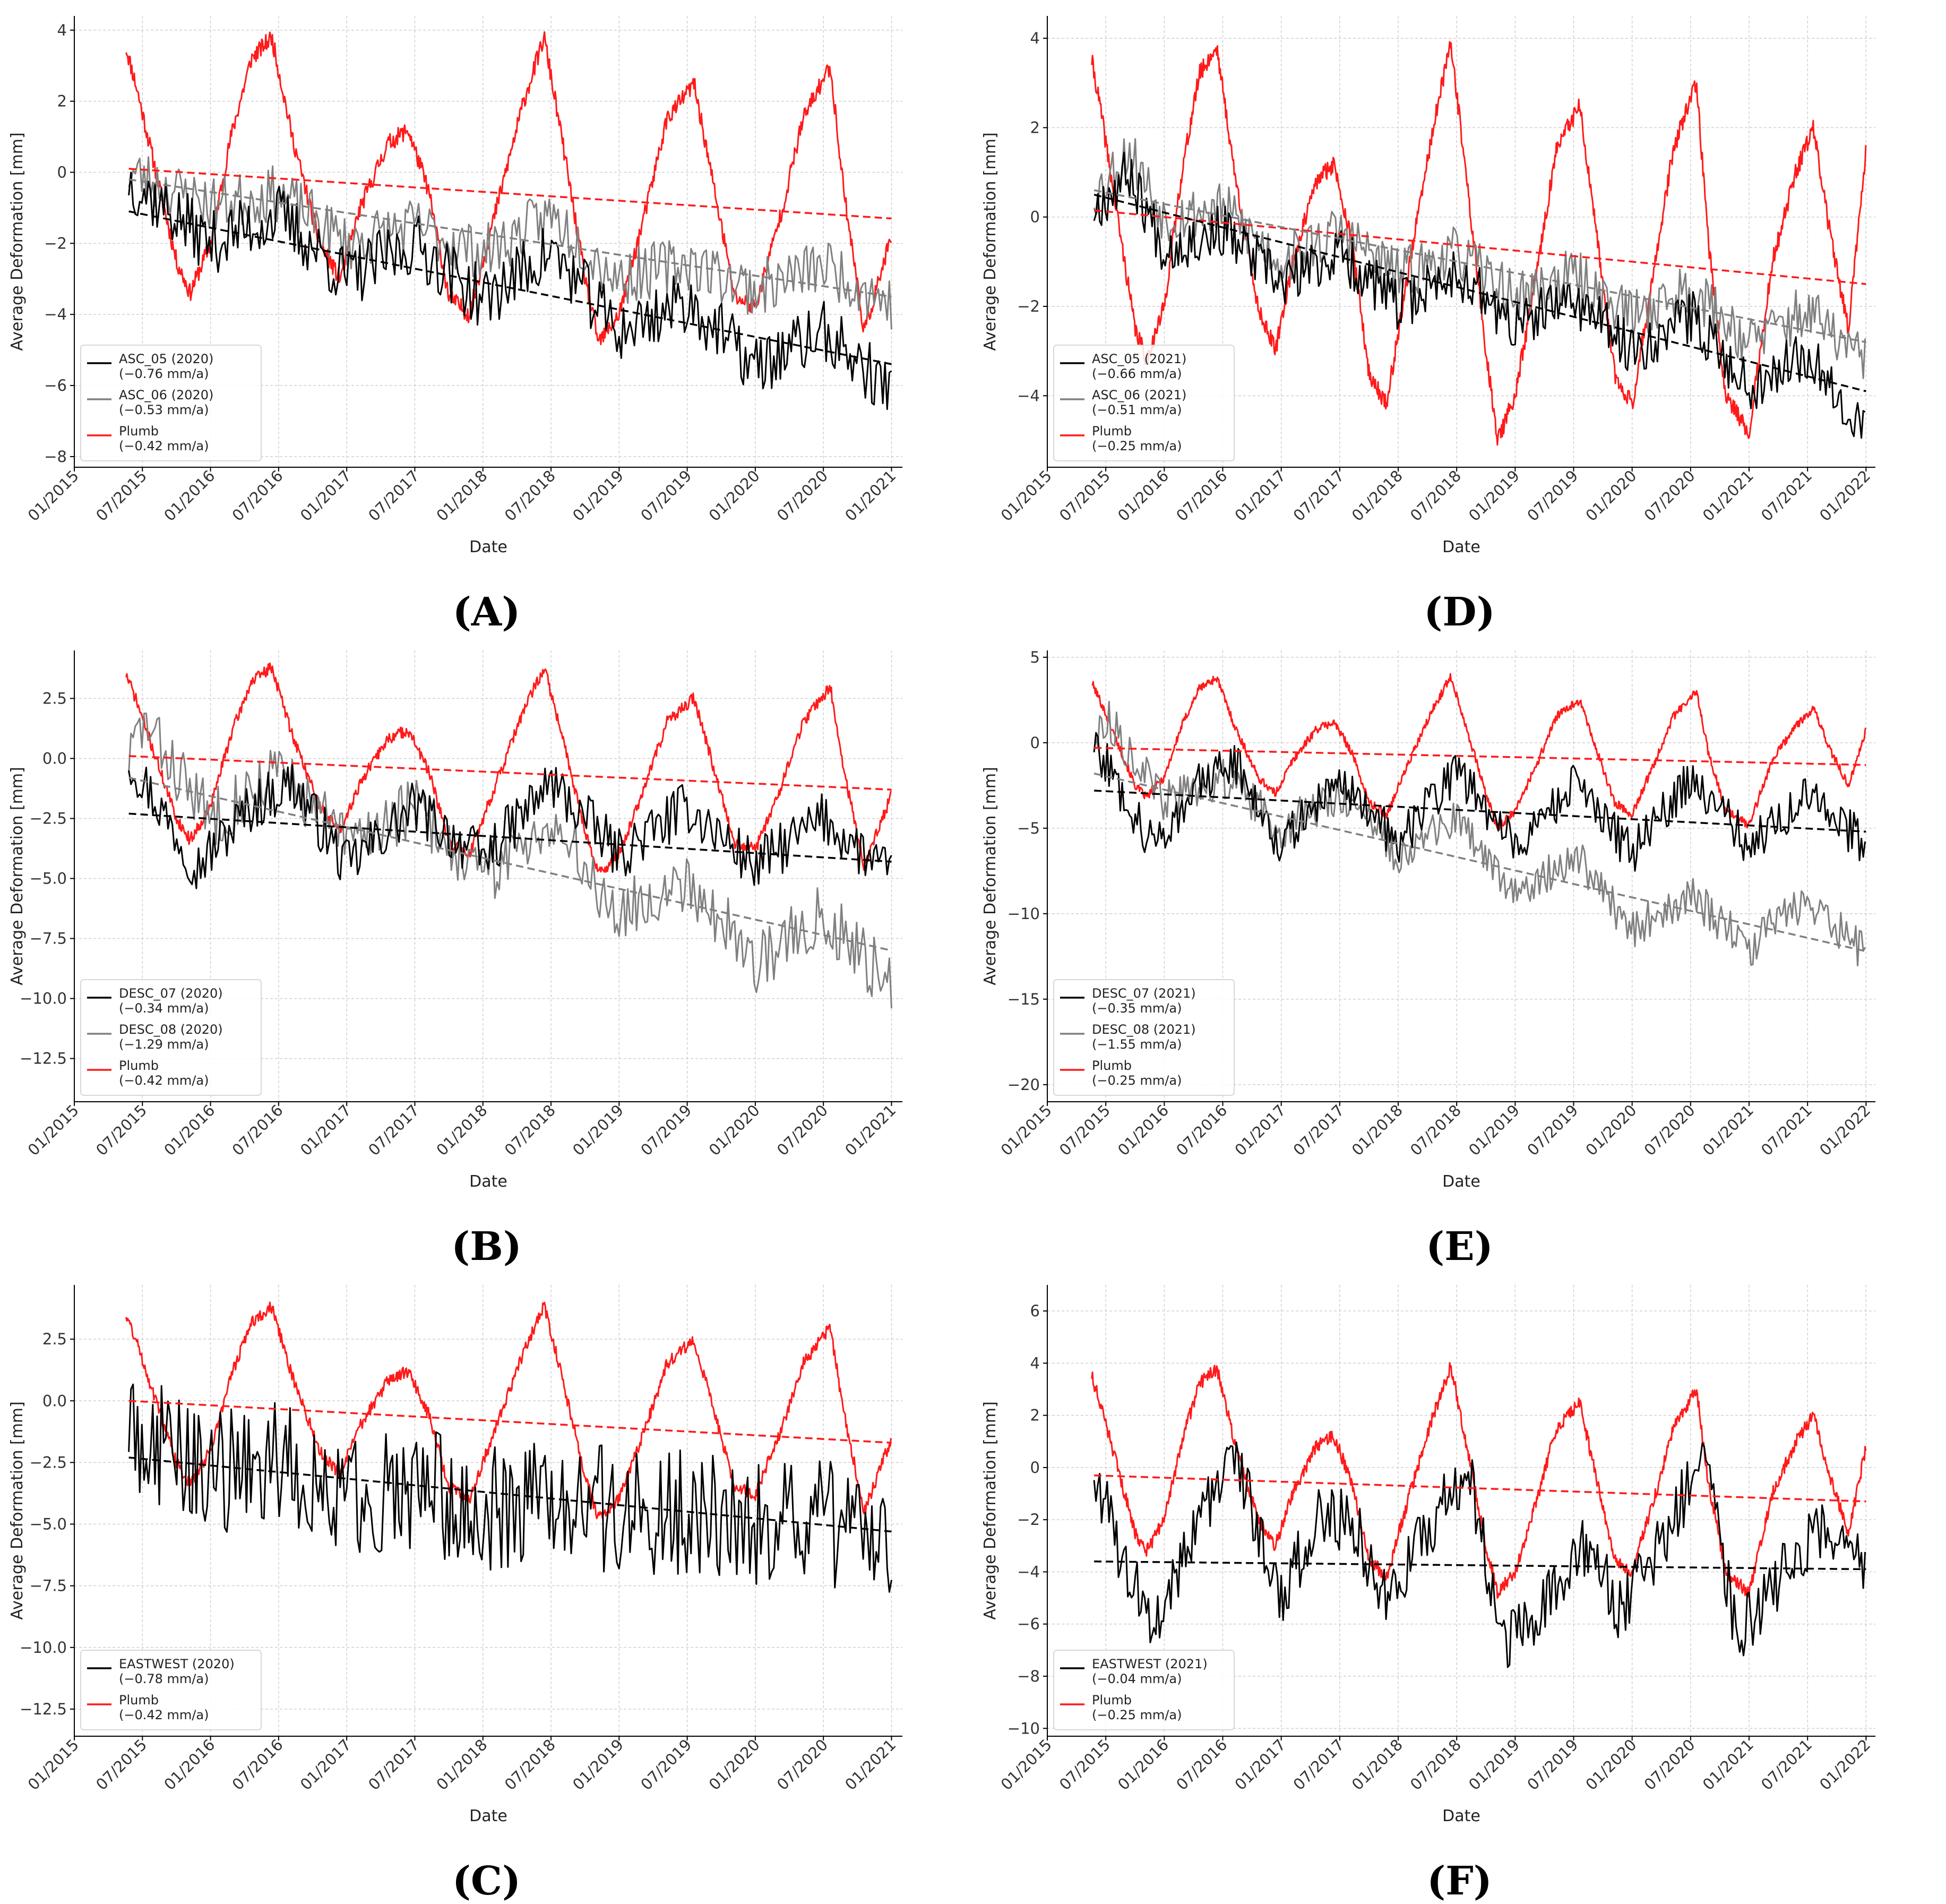 This screenshot has height=1904, width=1946. I want to click on panel-label-e: (E), so click(1460, 1247).